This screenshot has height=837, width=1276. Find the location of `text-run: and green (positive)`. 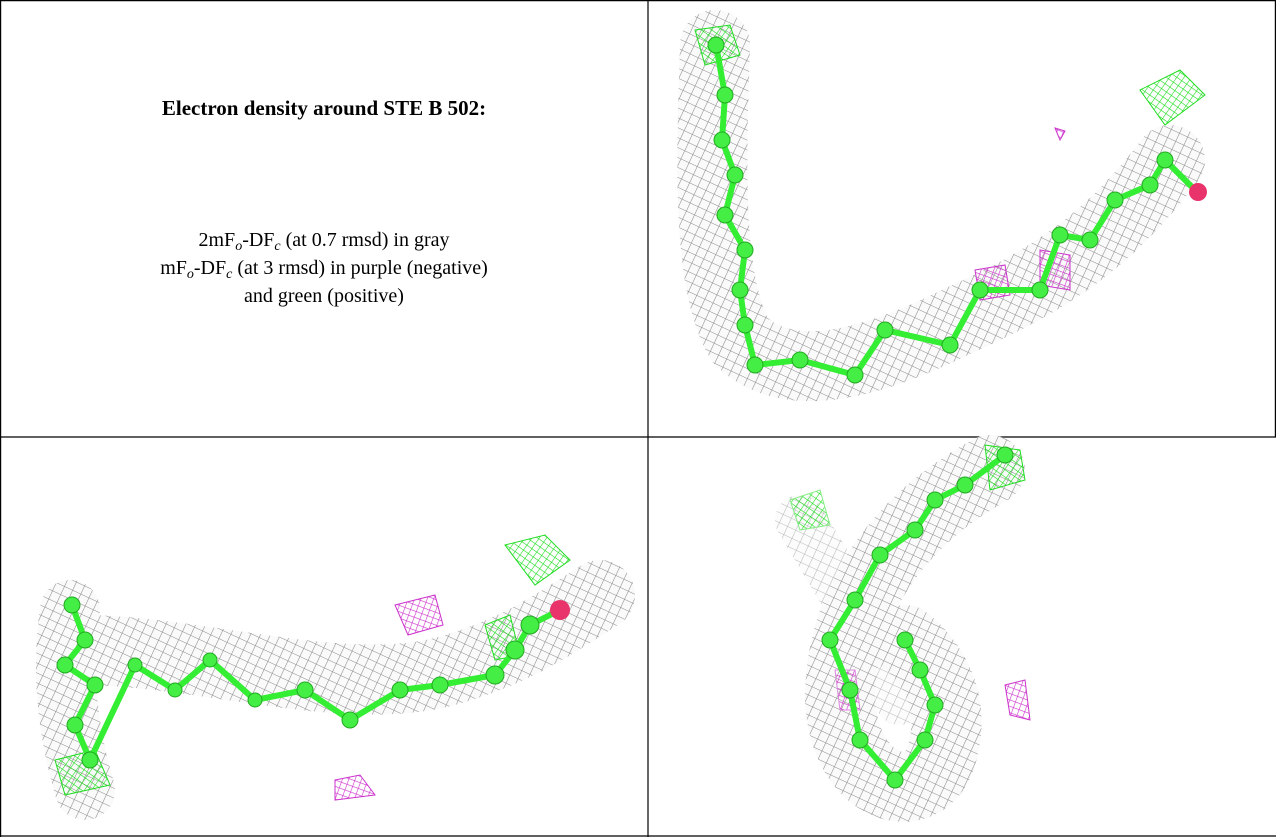

text-run: and green (positive) is located at coordinates (324, 296).